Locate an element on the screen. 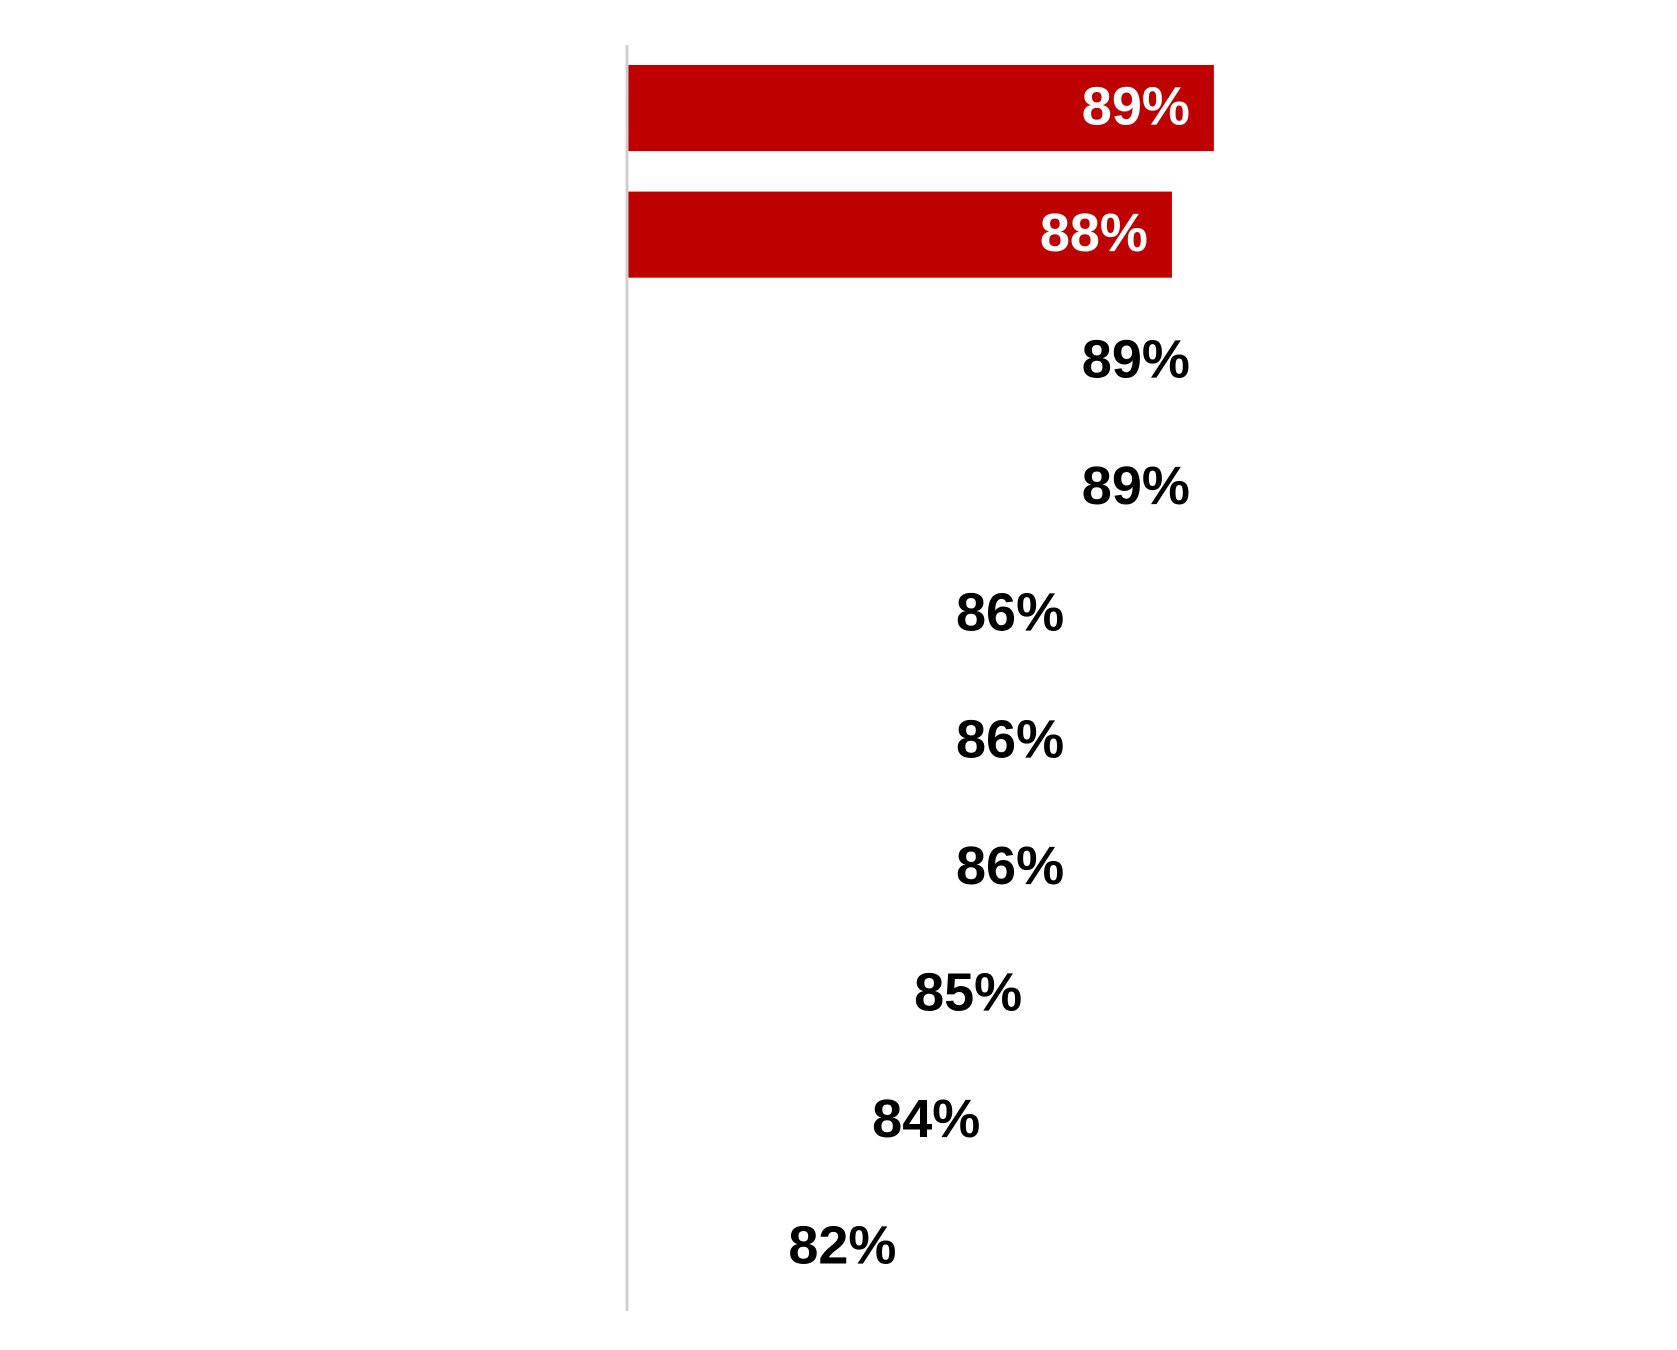 Image resolution: width=1677 pixels, height=1350 pixels. value-label: 82% is located at coordinates (842, 1246).